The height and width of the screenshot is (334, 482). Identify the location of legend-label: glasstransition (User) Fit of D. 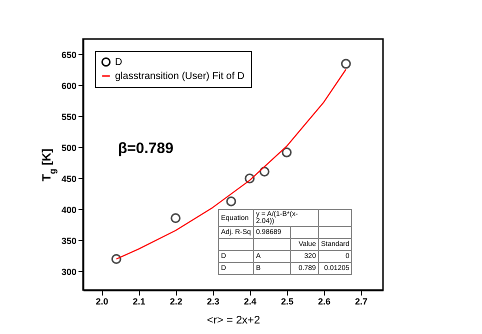
(179, 76).